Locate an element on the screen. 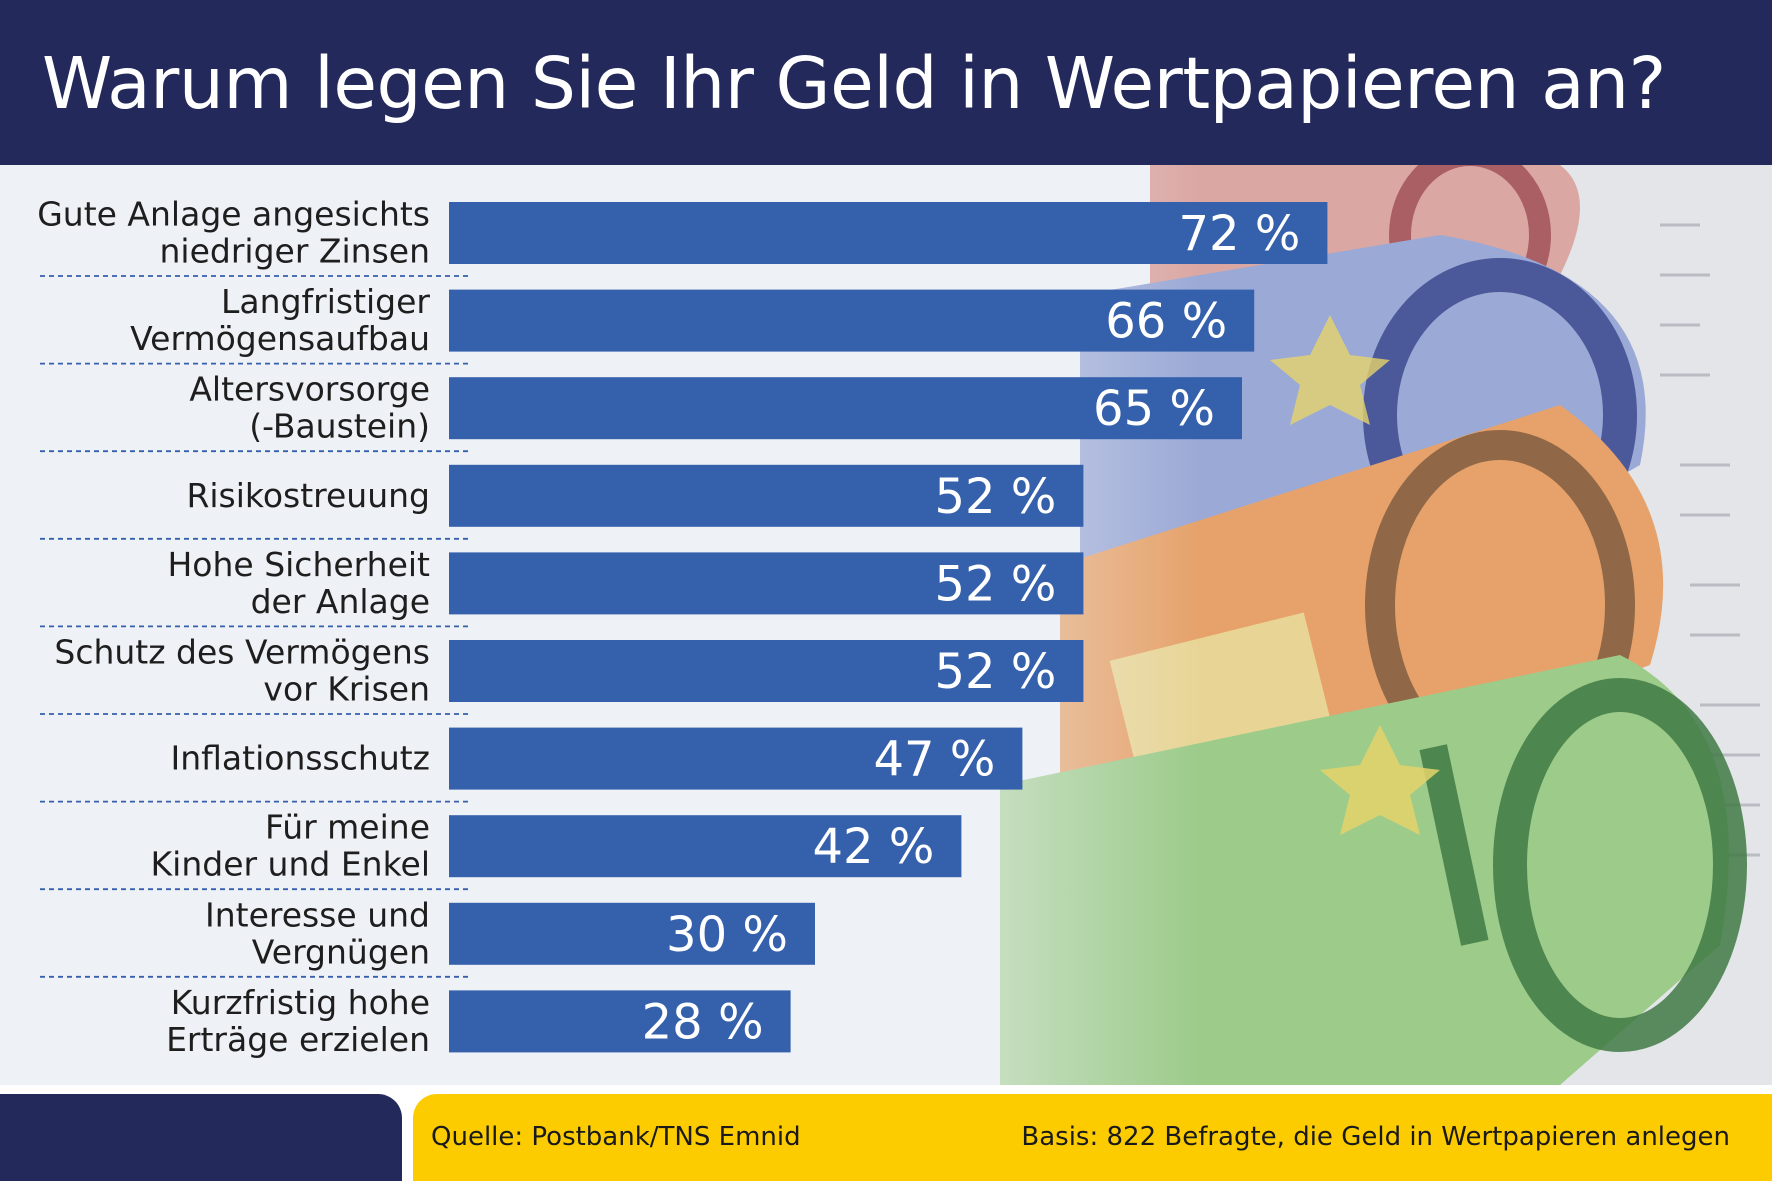 Image resolution: width=1772 pixels, height=1181 pixels. category-label: der Anlage is located at coordinates (340, 601).